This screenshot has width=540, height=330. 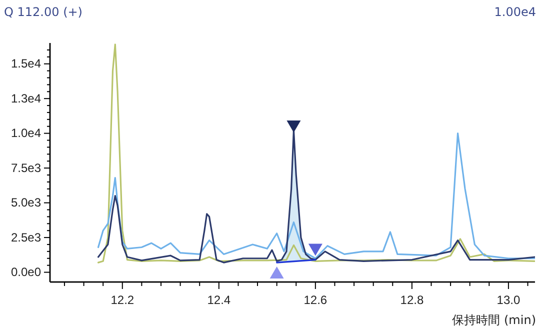 What do you see at coordinates (43, 12) in the screenshot?
I see `text: Q 112.00 (+)` at bounding box center [43, 12].